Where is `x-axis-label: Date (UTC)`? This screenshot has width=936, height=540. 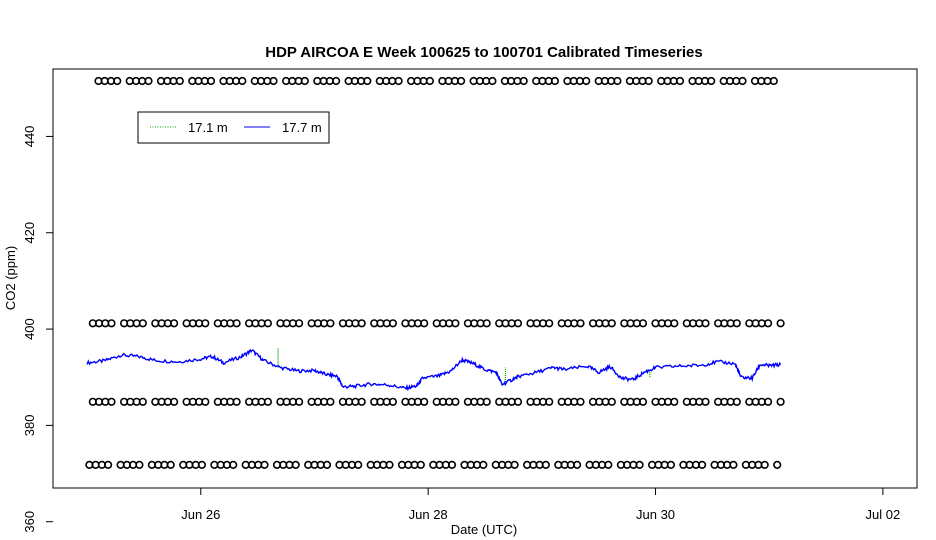
x-axis-label: Date (UTC) is located at coordinates (484, 529).